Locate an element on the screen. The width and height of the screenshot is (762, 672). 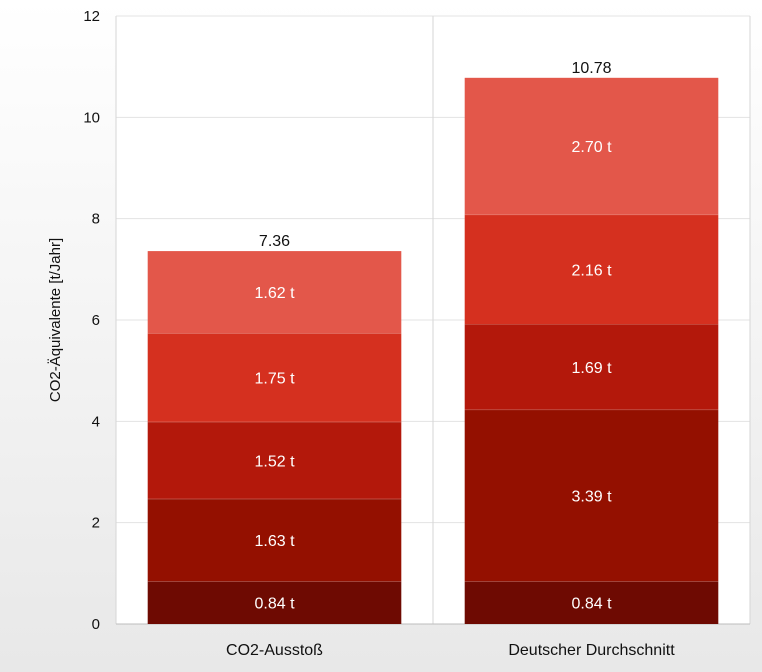
segment-value-label: 3.39 t is located at coordinates (591, 497).